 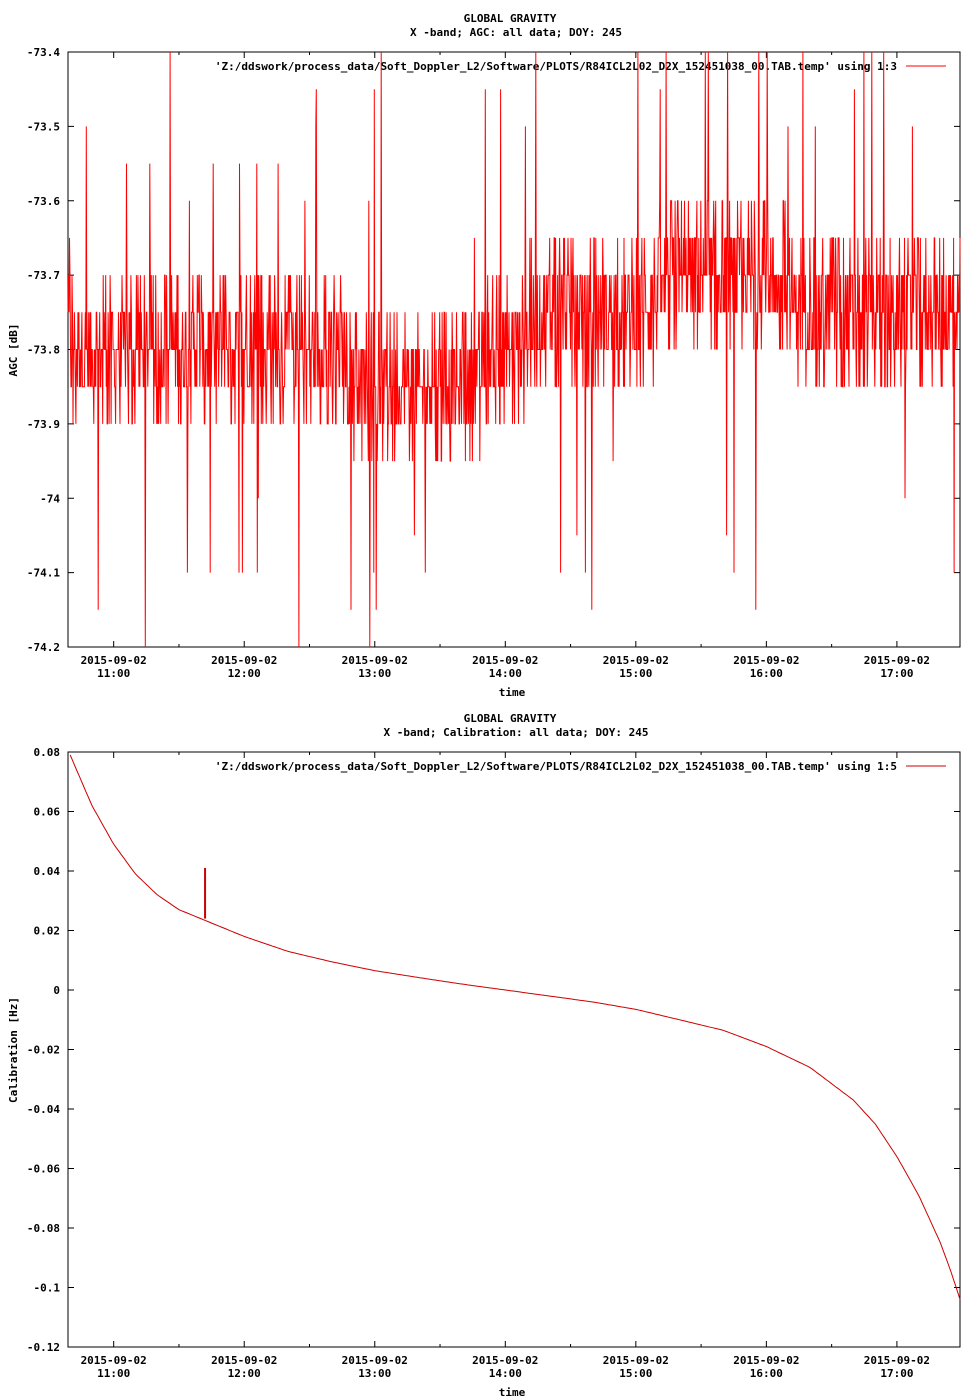 What do you see at coordinates (43, 647) in the screenshot?
I see `y-tick-label: -74.2` at bounding box center [43, 647].